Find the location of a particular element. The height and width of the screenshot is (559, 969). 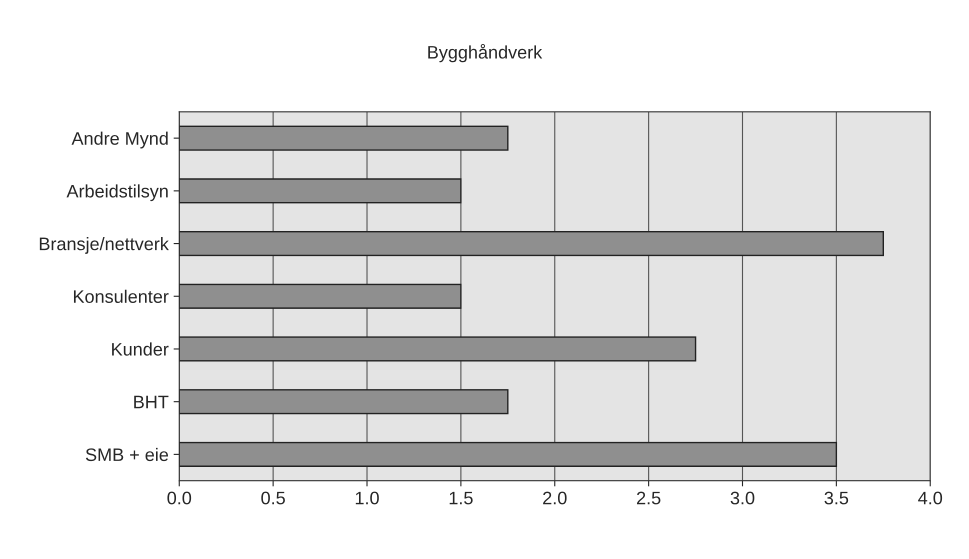

x-tick-label: 1.5 is located at coordinates (461, 498).